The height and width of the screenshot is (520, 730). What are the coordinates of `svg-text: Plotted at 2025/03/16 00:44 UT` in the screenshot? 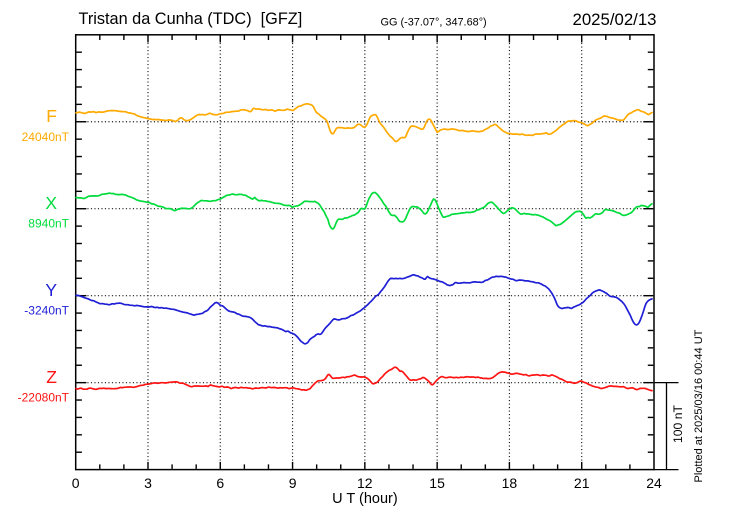 It's located at (699, 405).